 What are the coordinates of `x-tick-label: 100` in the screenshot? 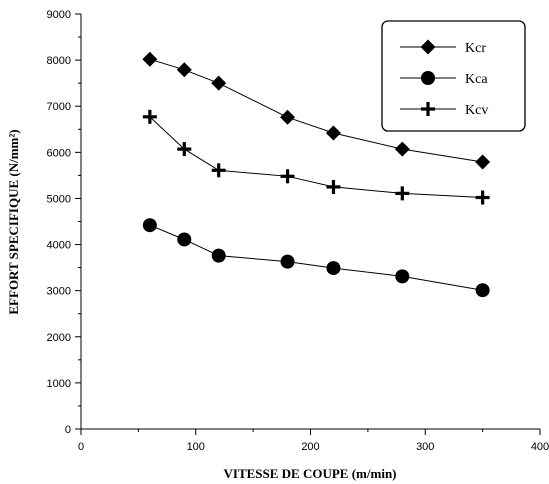 It's located at (196, 447).